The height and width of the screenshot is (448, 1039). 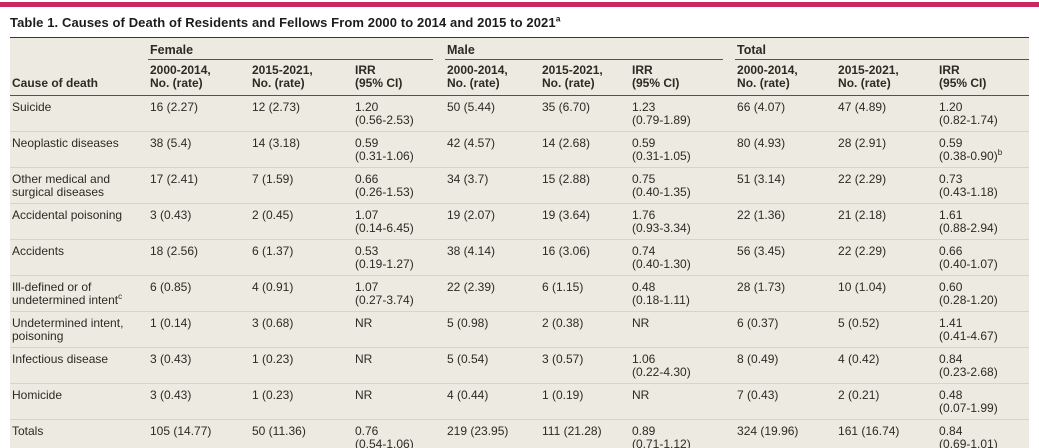 What do you see at coordinates (566, 107) in the screenshot?
I see `table-cell: 35 (6.70)` at bounding box center [566, 107].